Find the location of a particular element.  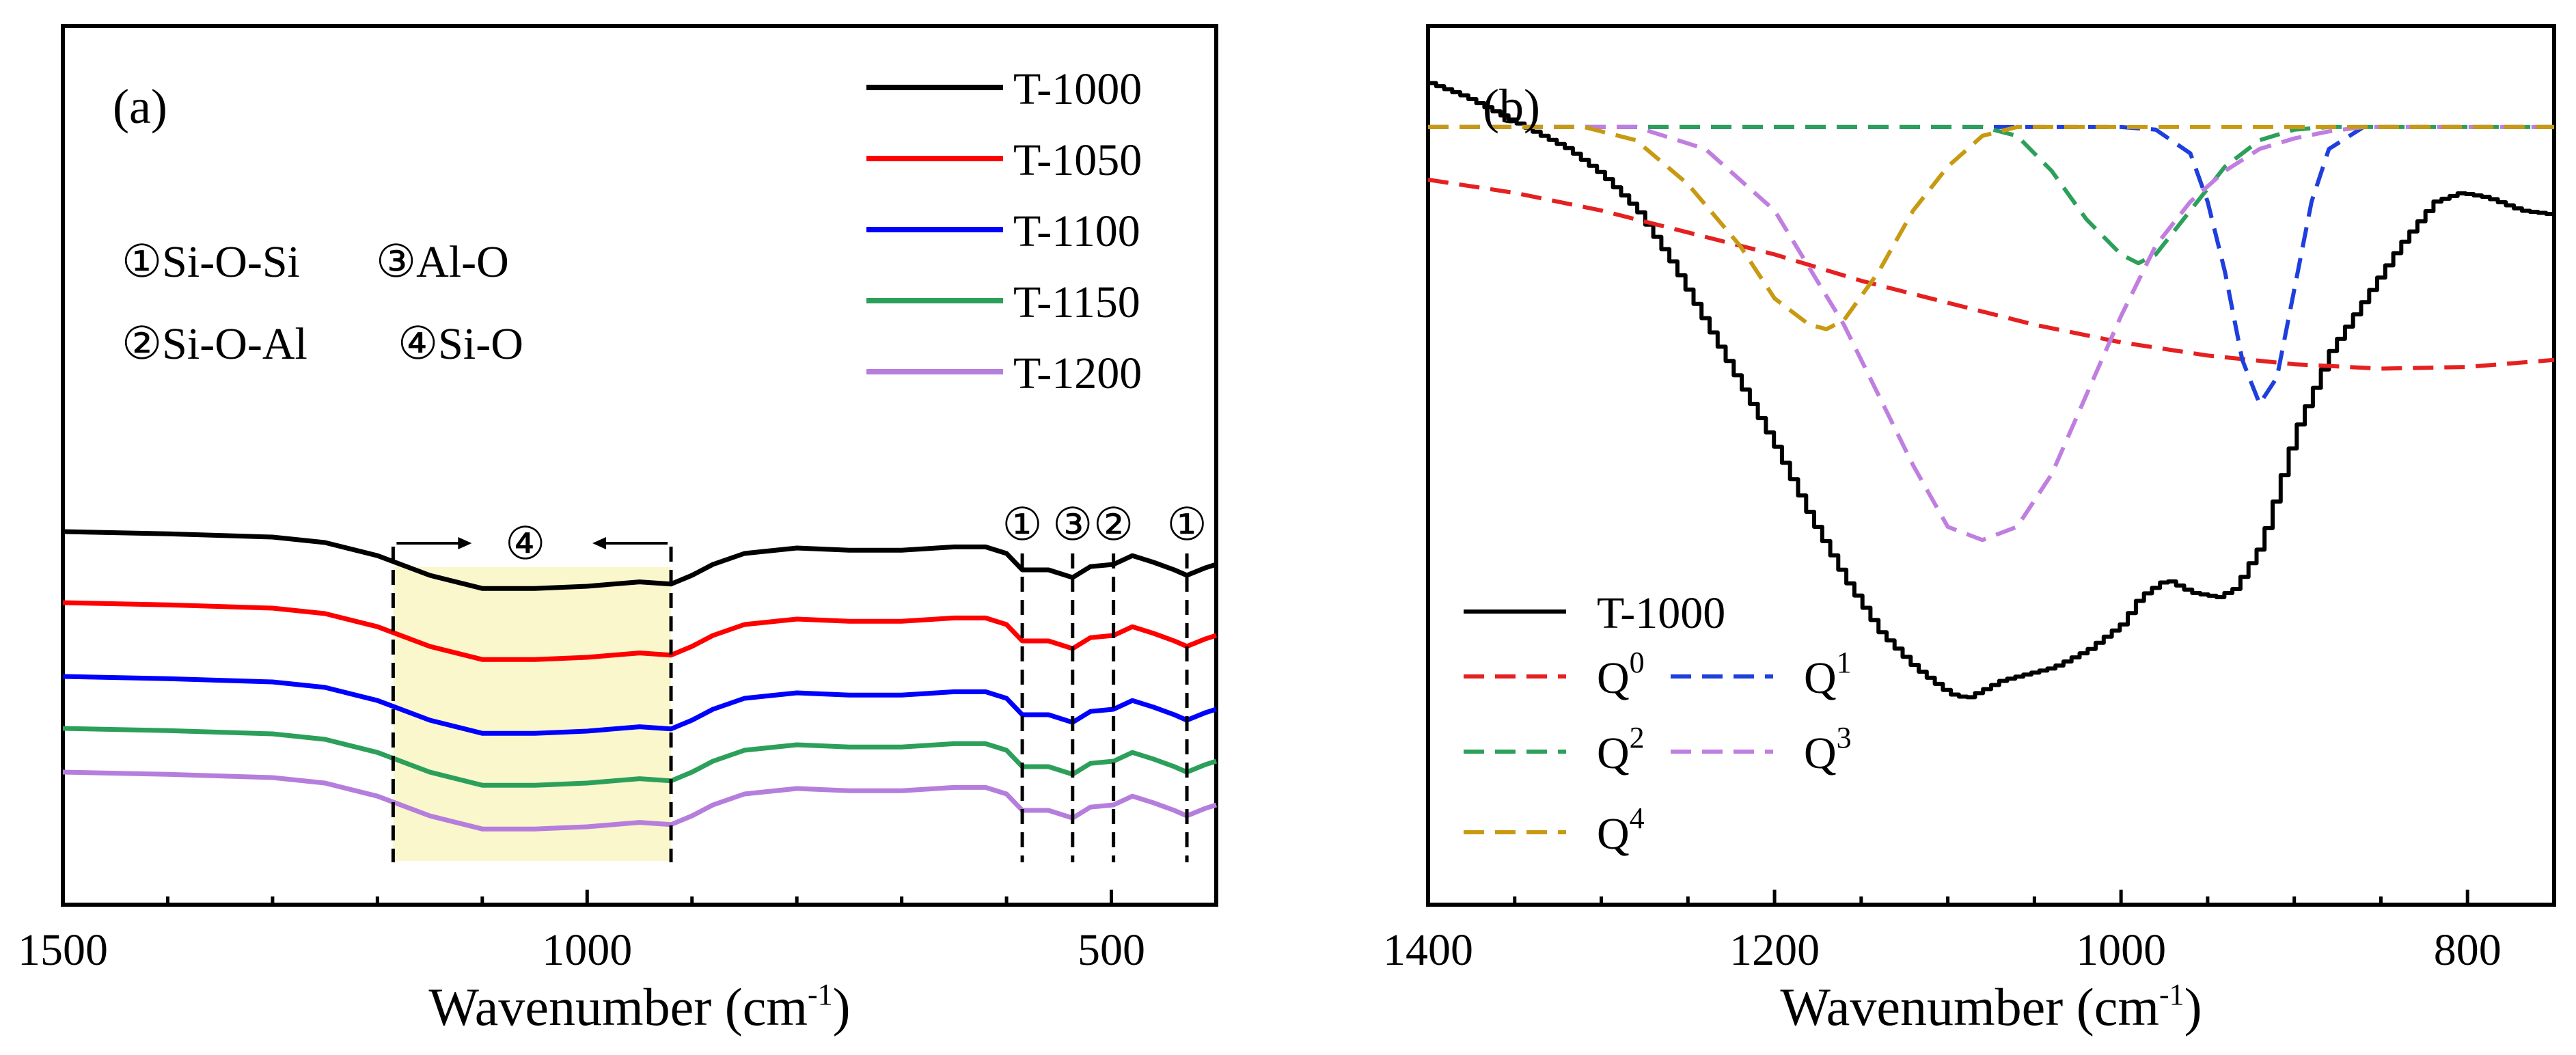

series-line-q1 is located at coordinates (1991, 265).